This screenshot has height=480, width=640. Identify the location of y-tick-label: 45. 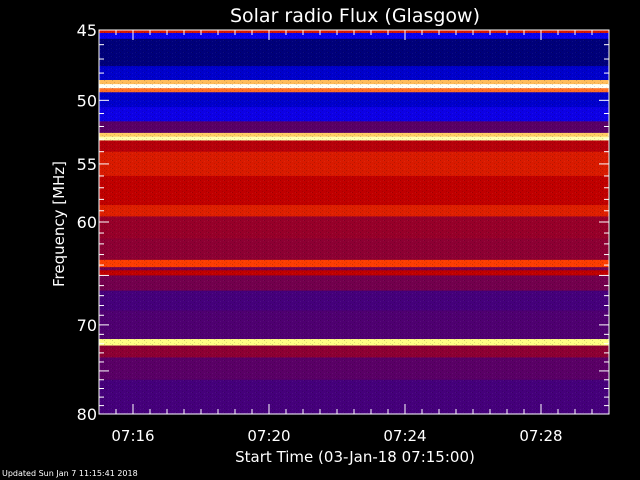
(87, 30).